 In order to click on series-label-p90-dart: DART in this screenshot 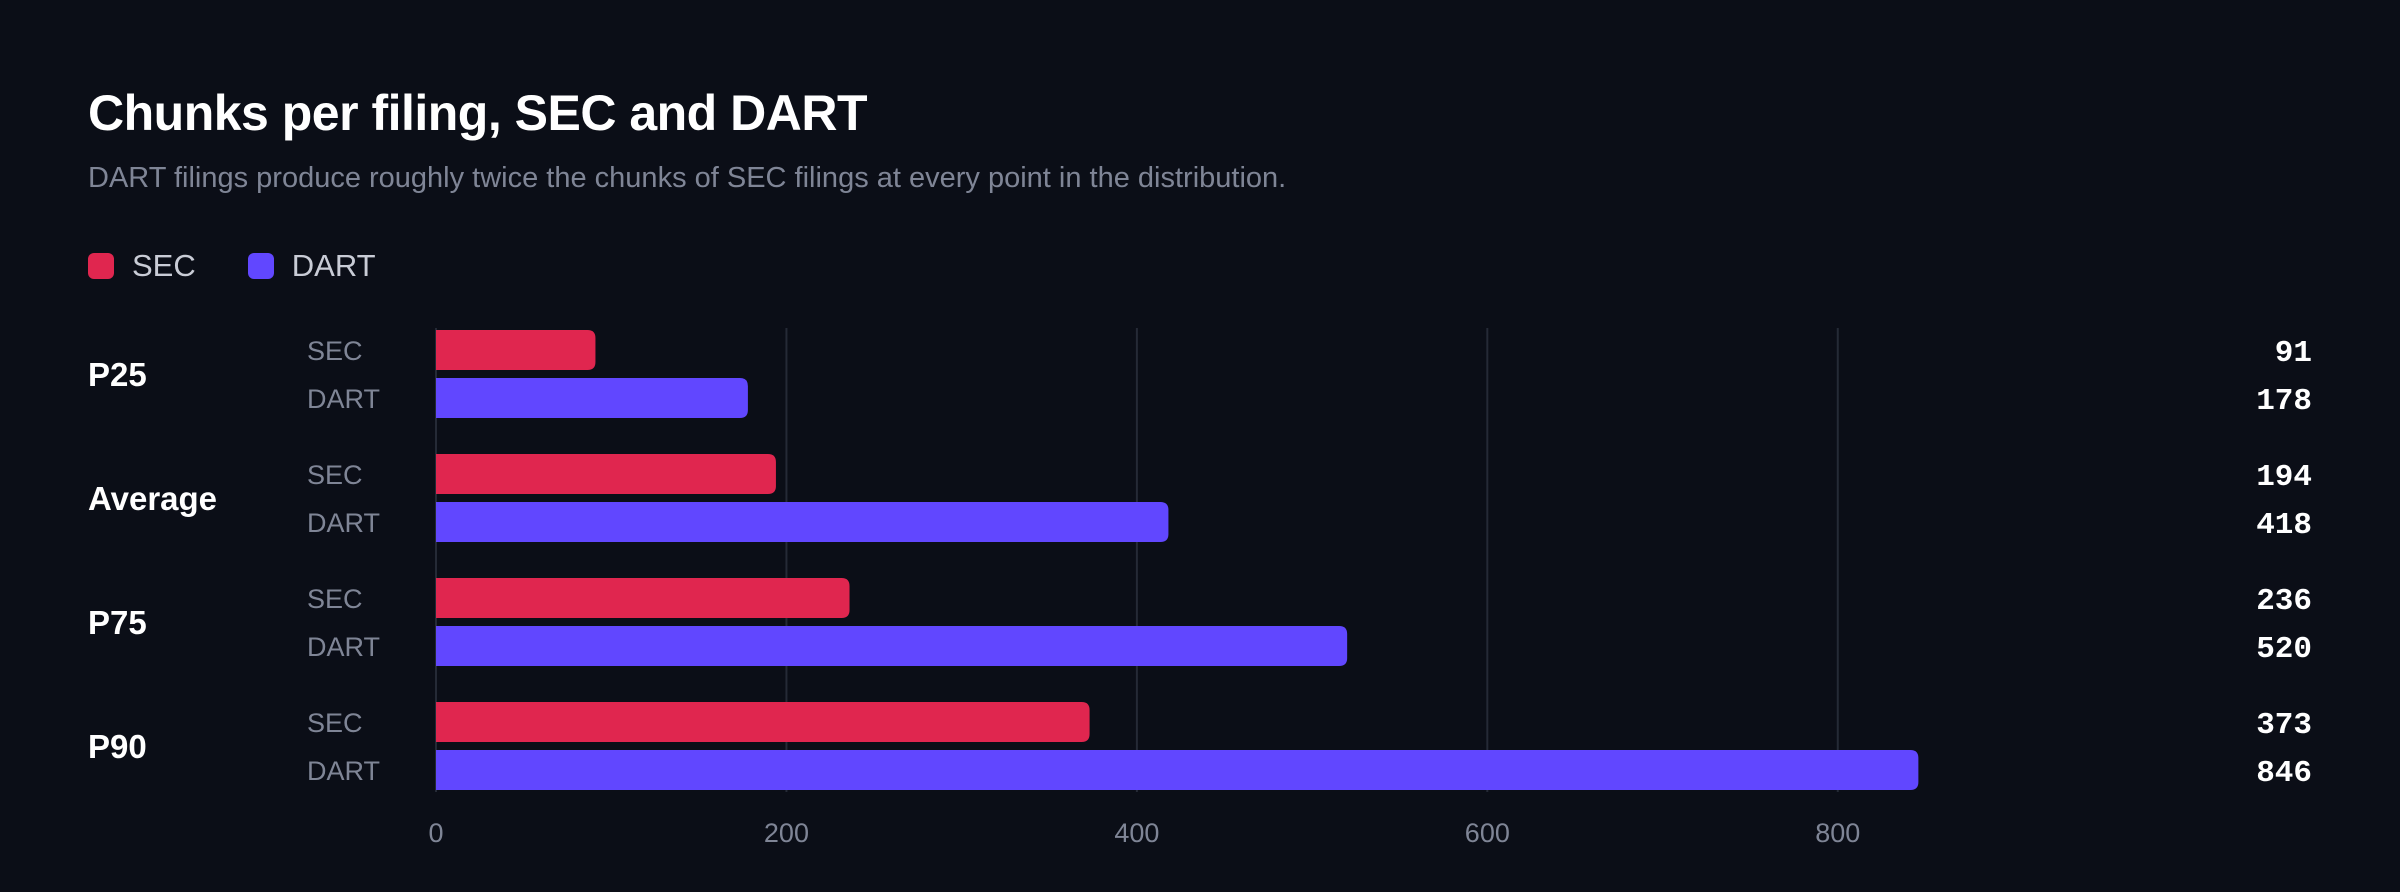, I will do `click(343, 771)`.